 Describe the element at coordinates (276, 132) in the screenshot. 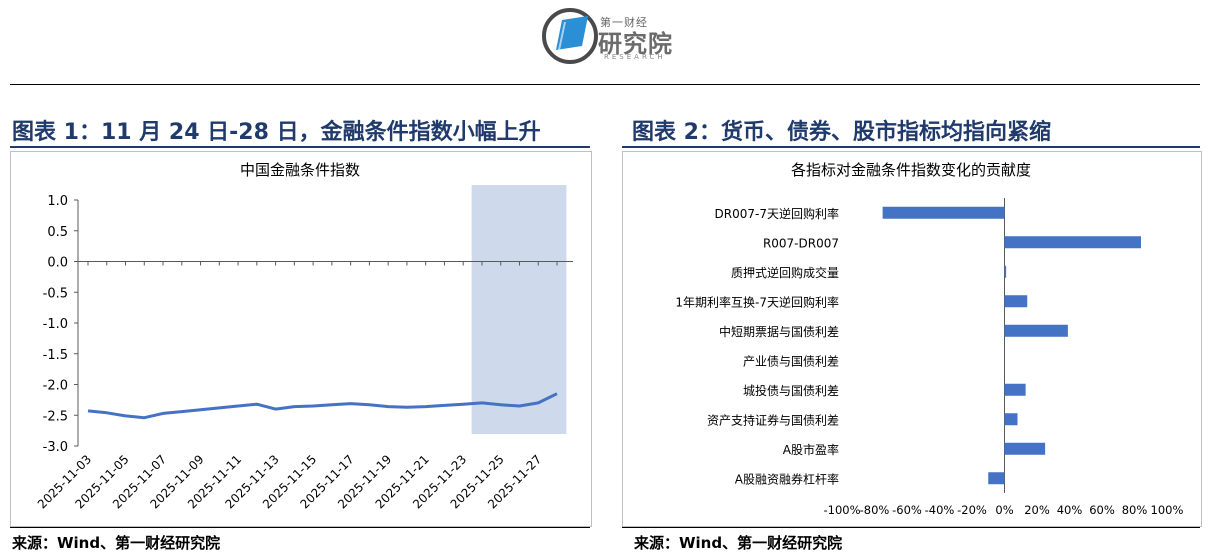

I see `left-figure-title: 图表 1：11 月 24 日-28 日，金融条件指数小幅上升` at that location.